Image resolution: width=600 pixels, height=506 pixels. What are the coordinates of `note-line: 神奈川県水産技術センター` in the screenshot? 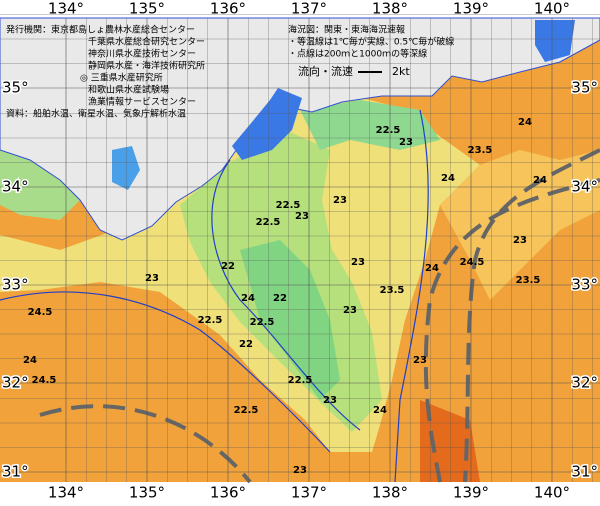 It's located at (142, 54).